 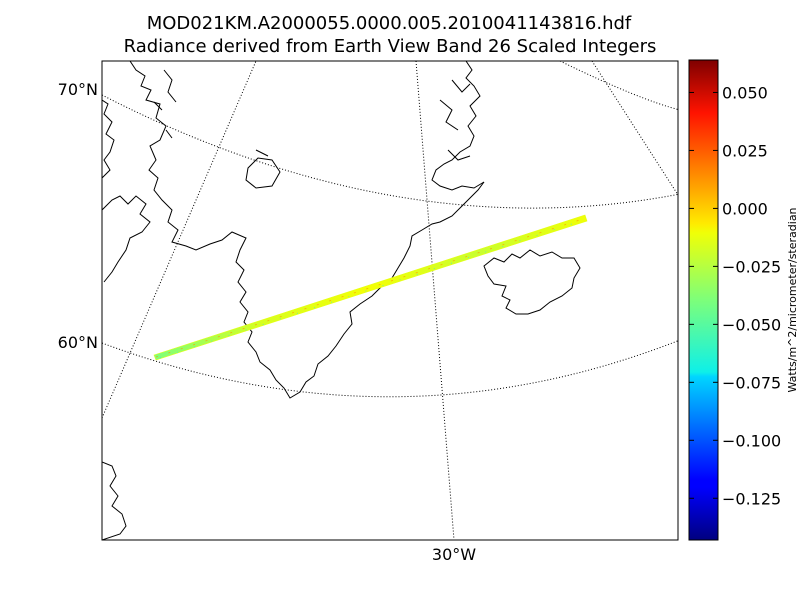 I want to click on greenland-east-coastline, so click(x=458, y=126).